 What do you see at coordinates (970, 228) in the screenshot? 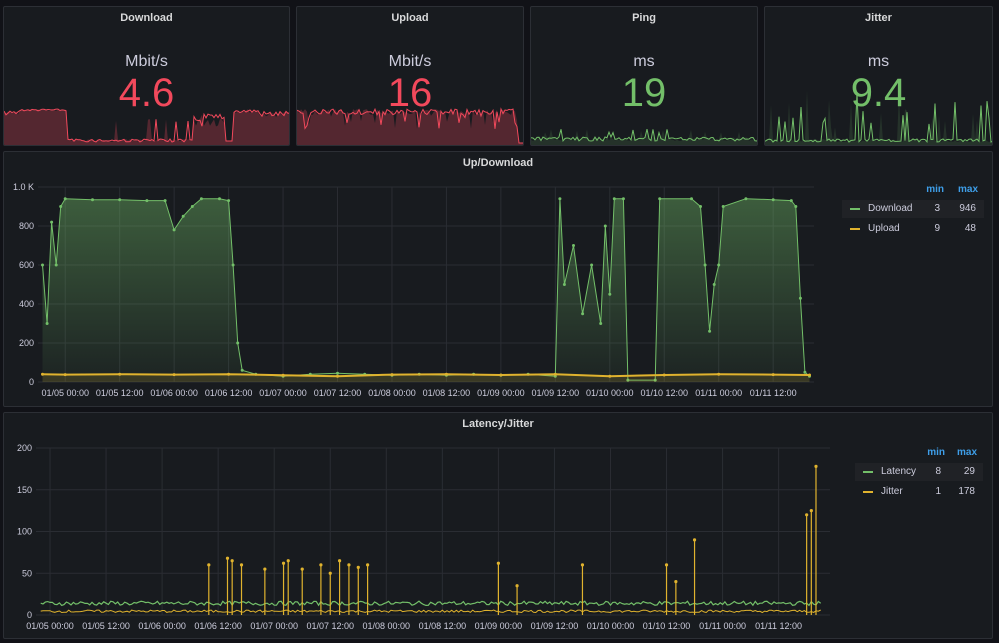
I see `legend-max: 48` at bounding box center [970, 228].